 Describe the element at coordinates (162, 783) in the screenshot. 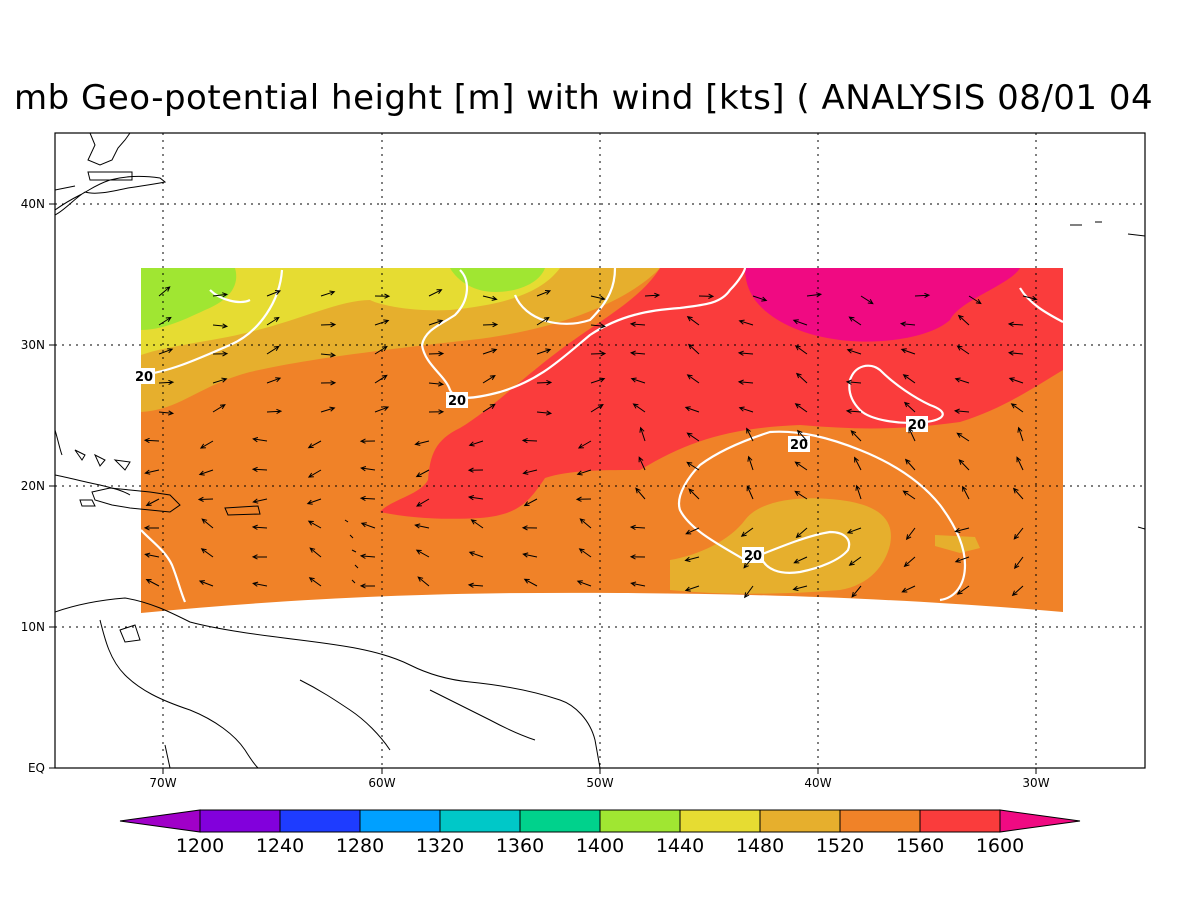

I see `x-tick-label: 70W` at that location.